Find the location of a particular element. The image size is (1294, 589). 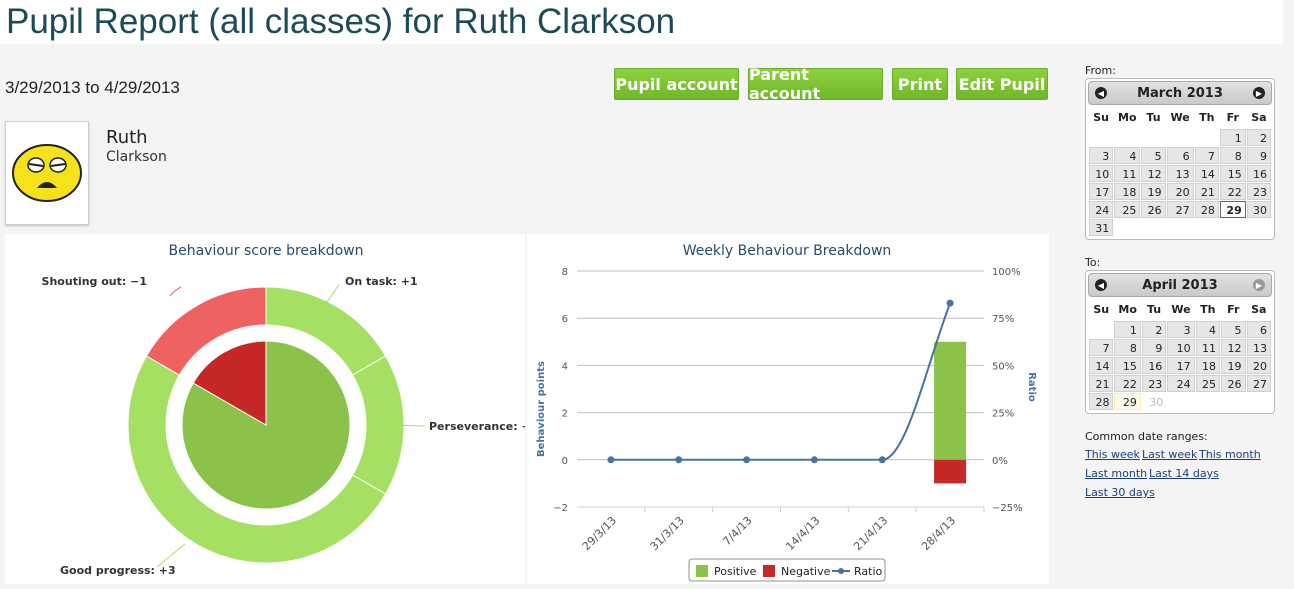

range-this-month: This month is located at coordinates (1230, 454).